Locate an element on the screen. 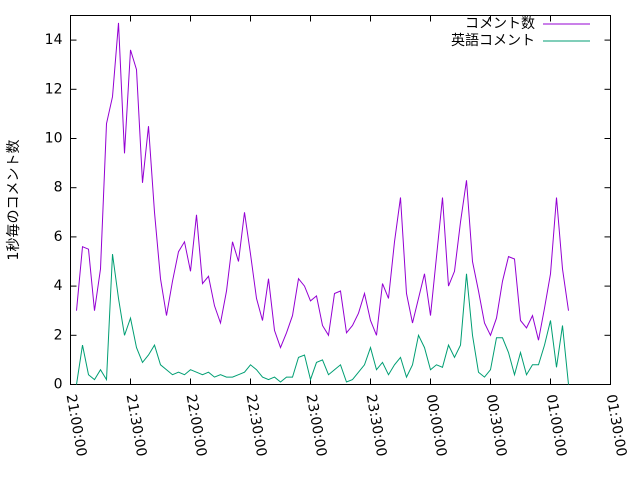 Image resolution: width=640 pixels, height=480 pixels. y-tick-label: 0 is located at coordinates (58, 385).